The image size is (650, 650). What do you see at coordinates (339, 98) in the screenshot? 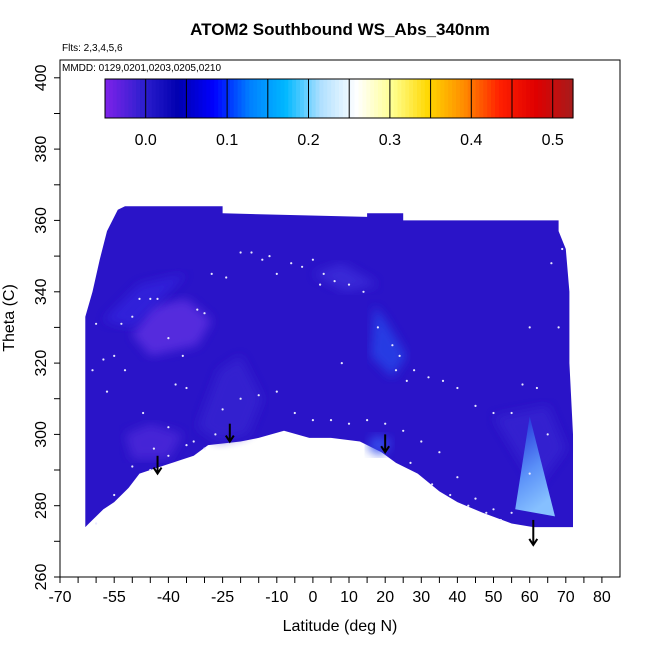
I see `colorbar-frame` at bounding box center [339, 98].